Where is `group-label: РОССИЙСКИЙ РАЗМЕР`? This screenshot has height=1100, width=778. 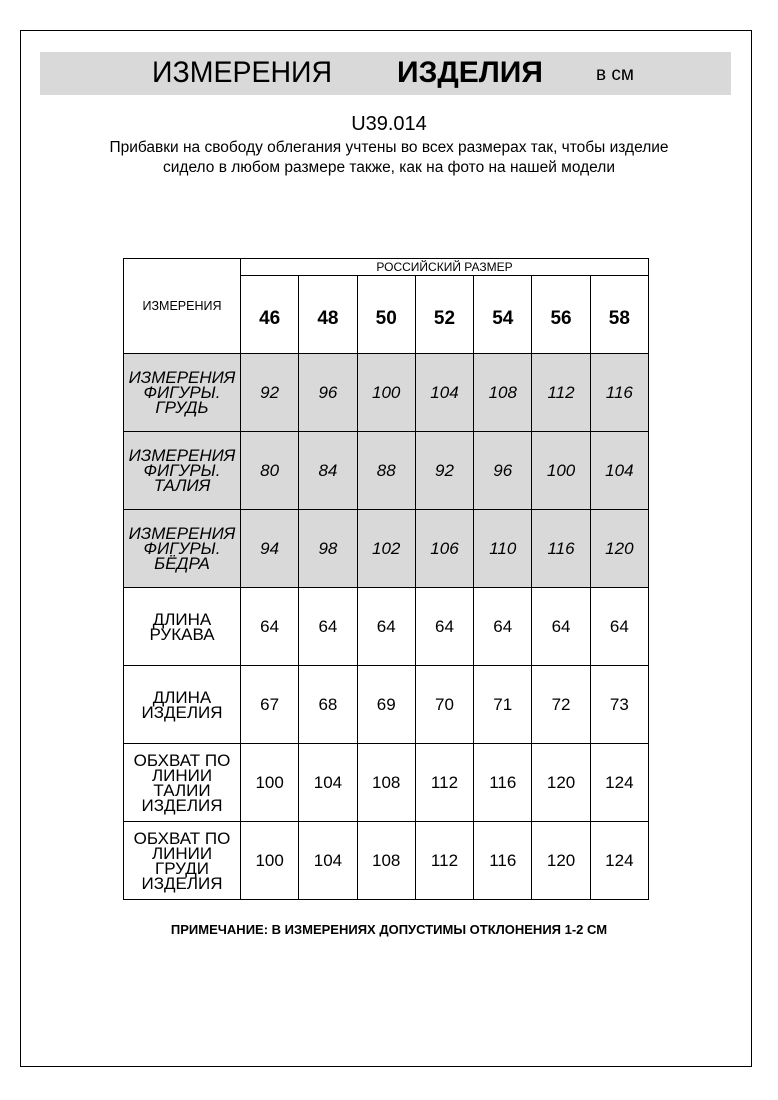 group-label: РОССИЙСКИЙ РАЗМЕР is located at coordinates (444, 267).